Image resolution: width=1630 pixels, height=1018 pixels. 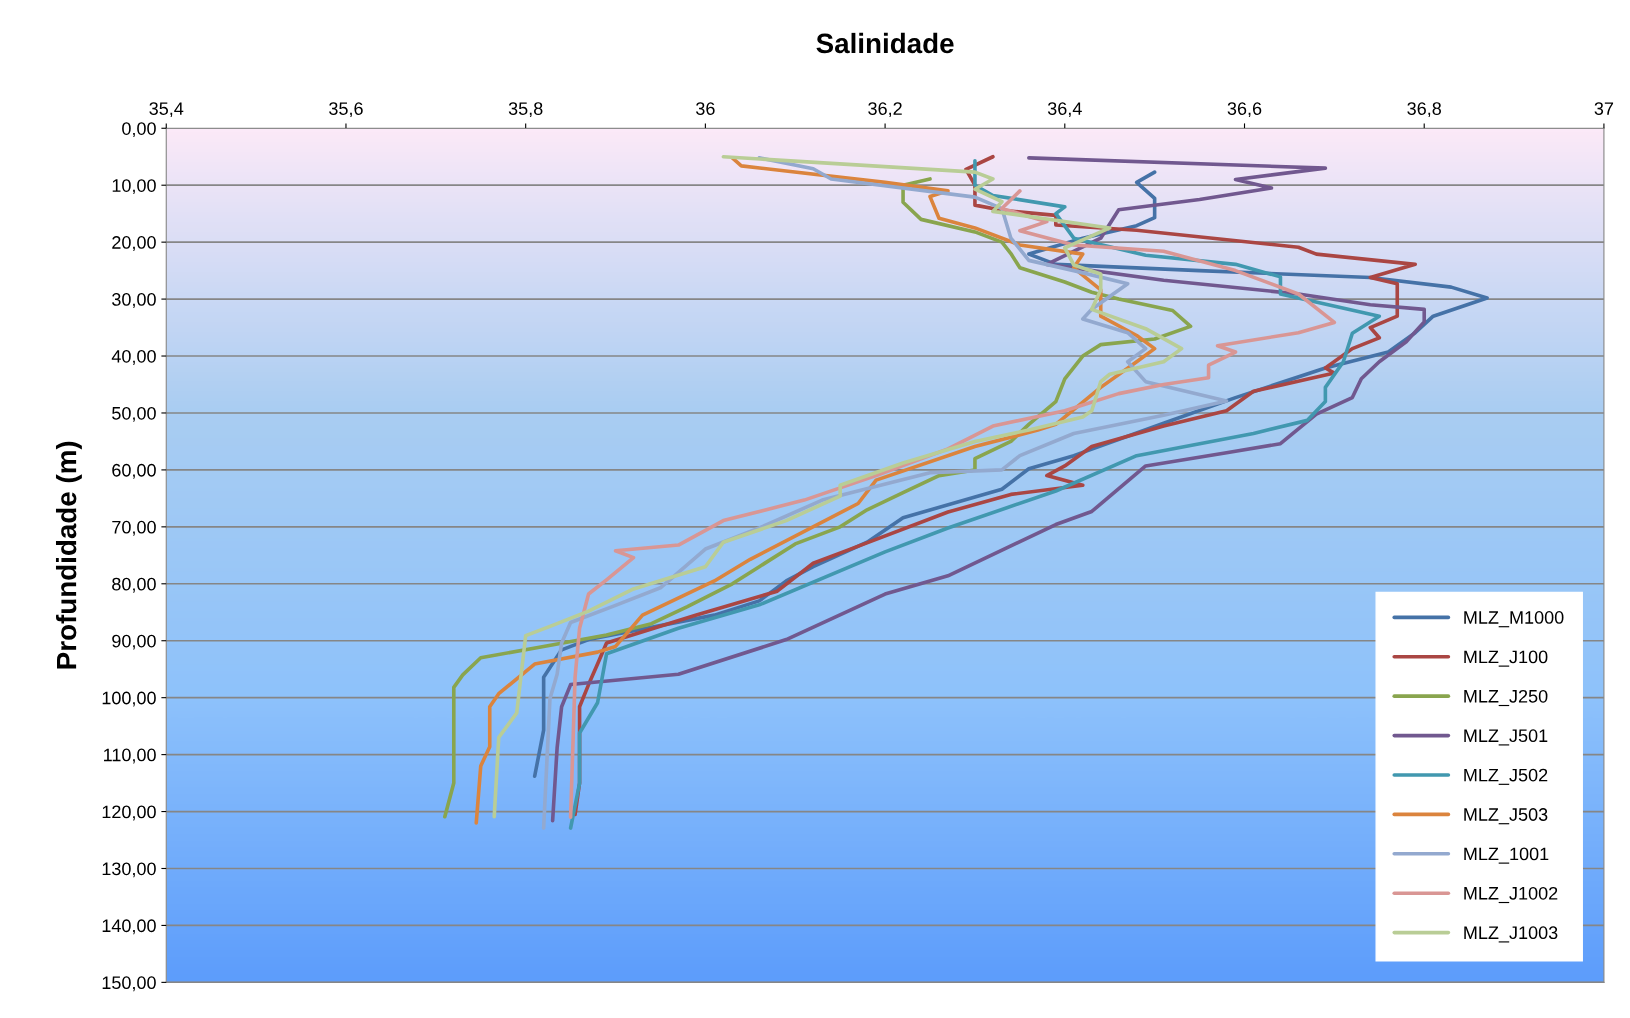 I want to click on legend-label: MLZ_1001, so click(x=1506, y=855).